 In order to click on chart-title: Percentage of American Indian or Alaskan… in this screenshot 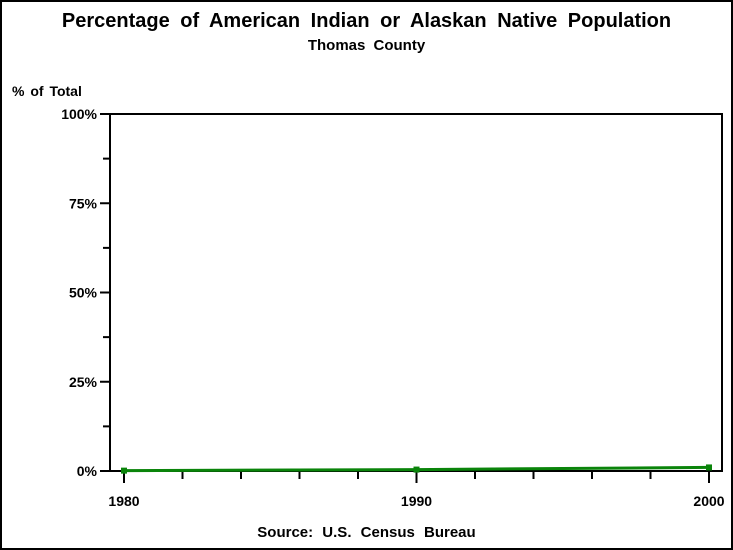, I will do `click(366, 21)`.